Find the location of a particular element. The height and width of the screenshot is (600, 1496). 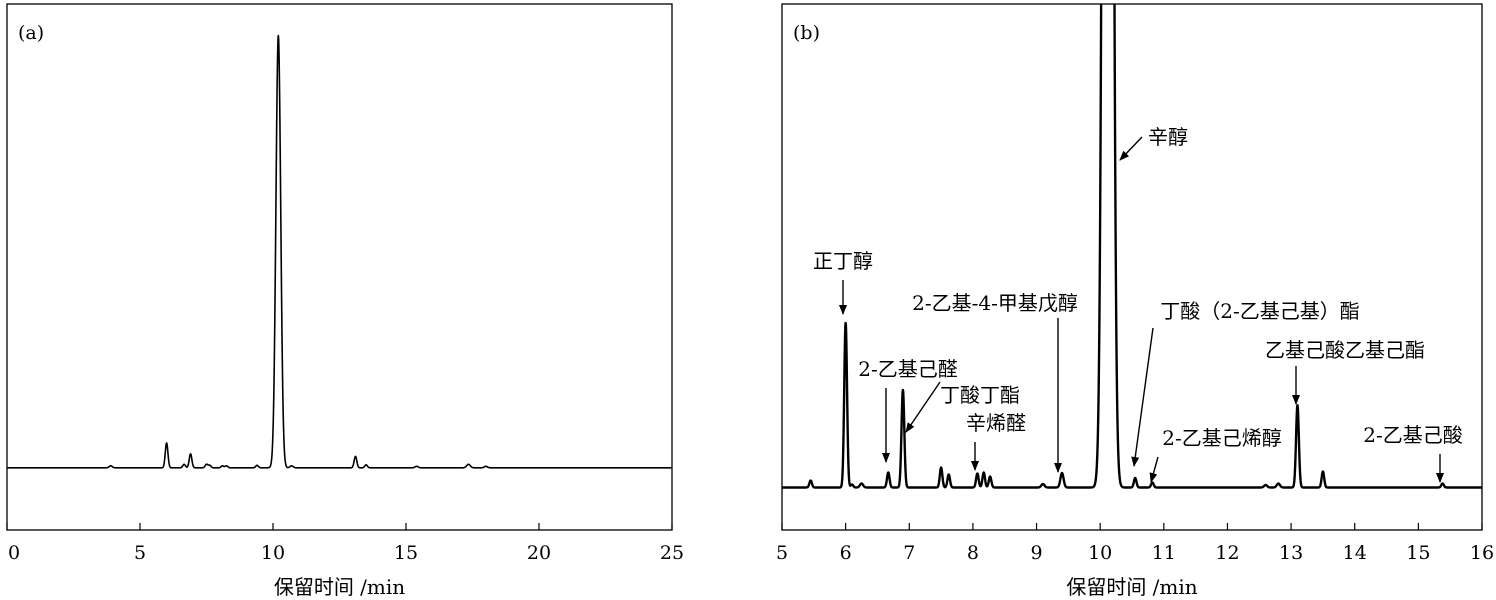

x-tick-label: 0 is located at coordinates (14, 553).